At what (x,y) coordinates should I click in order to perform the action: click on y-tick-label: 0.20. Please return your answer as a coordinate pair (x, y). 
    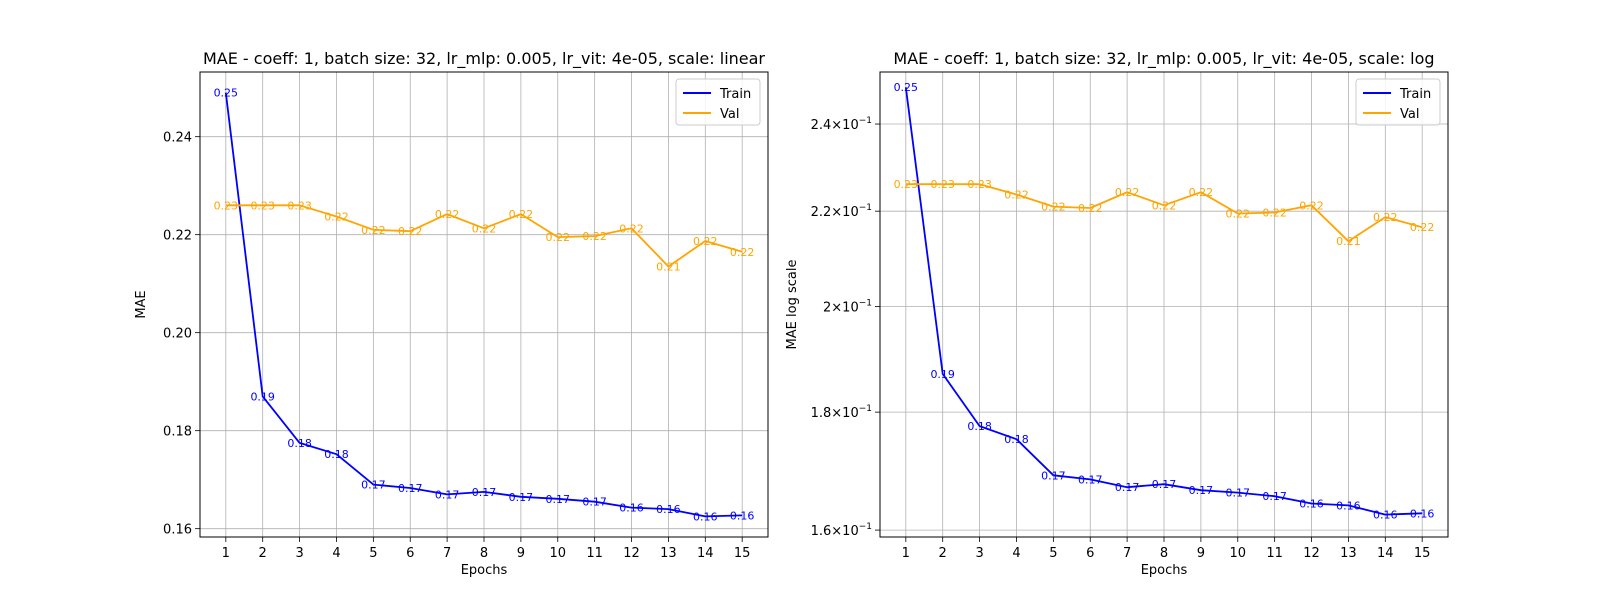
    Looking at the image, I should click on (177, 334).